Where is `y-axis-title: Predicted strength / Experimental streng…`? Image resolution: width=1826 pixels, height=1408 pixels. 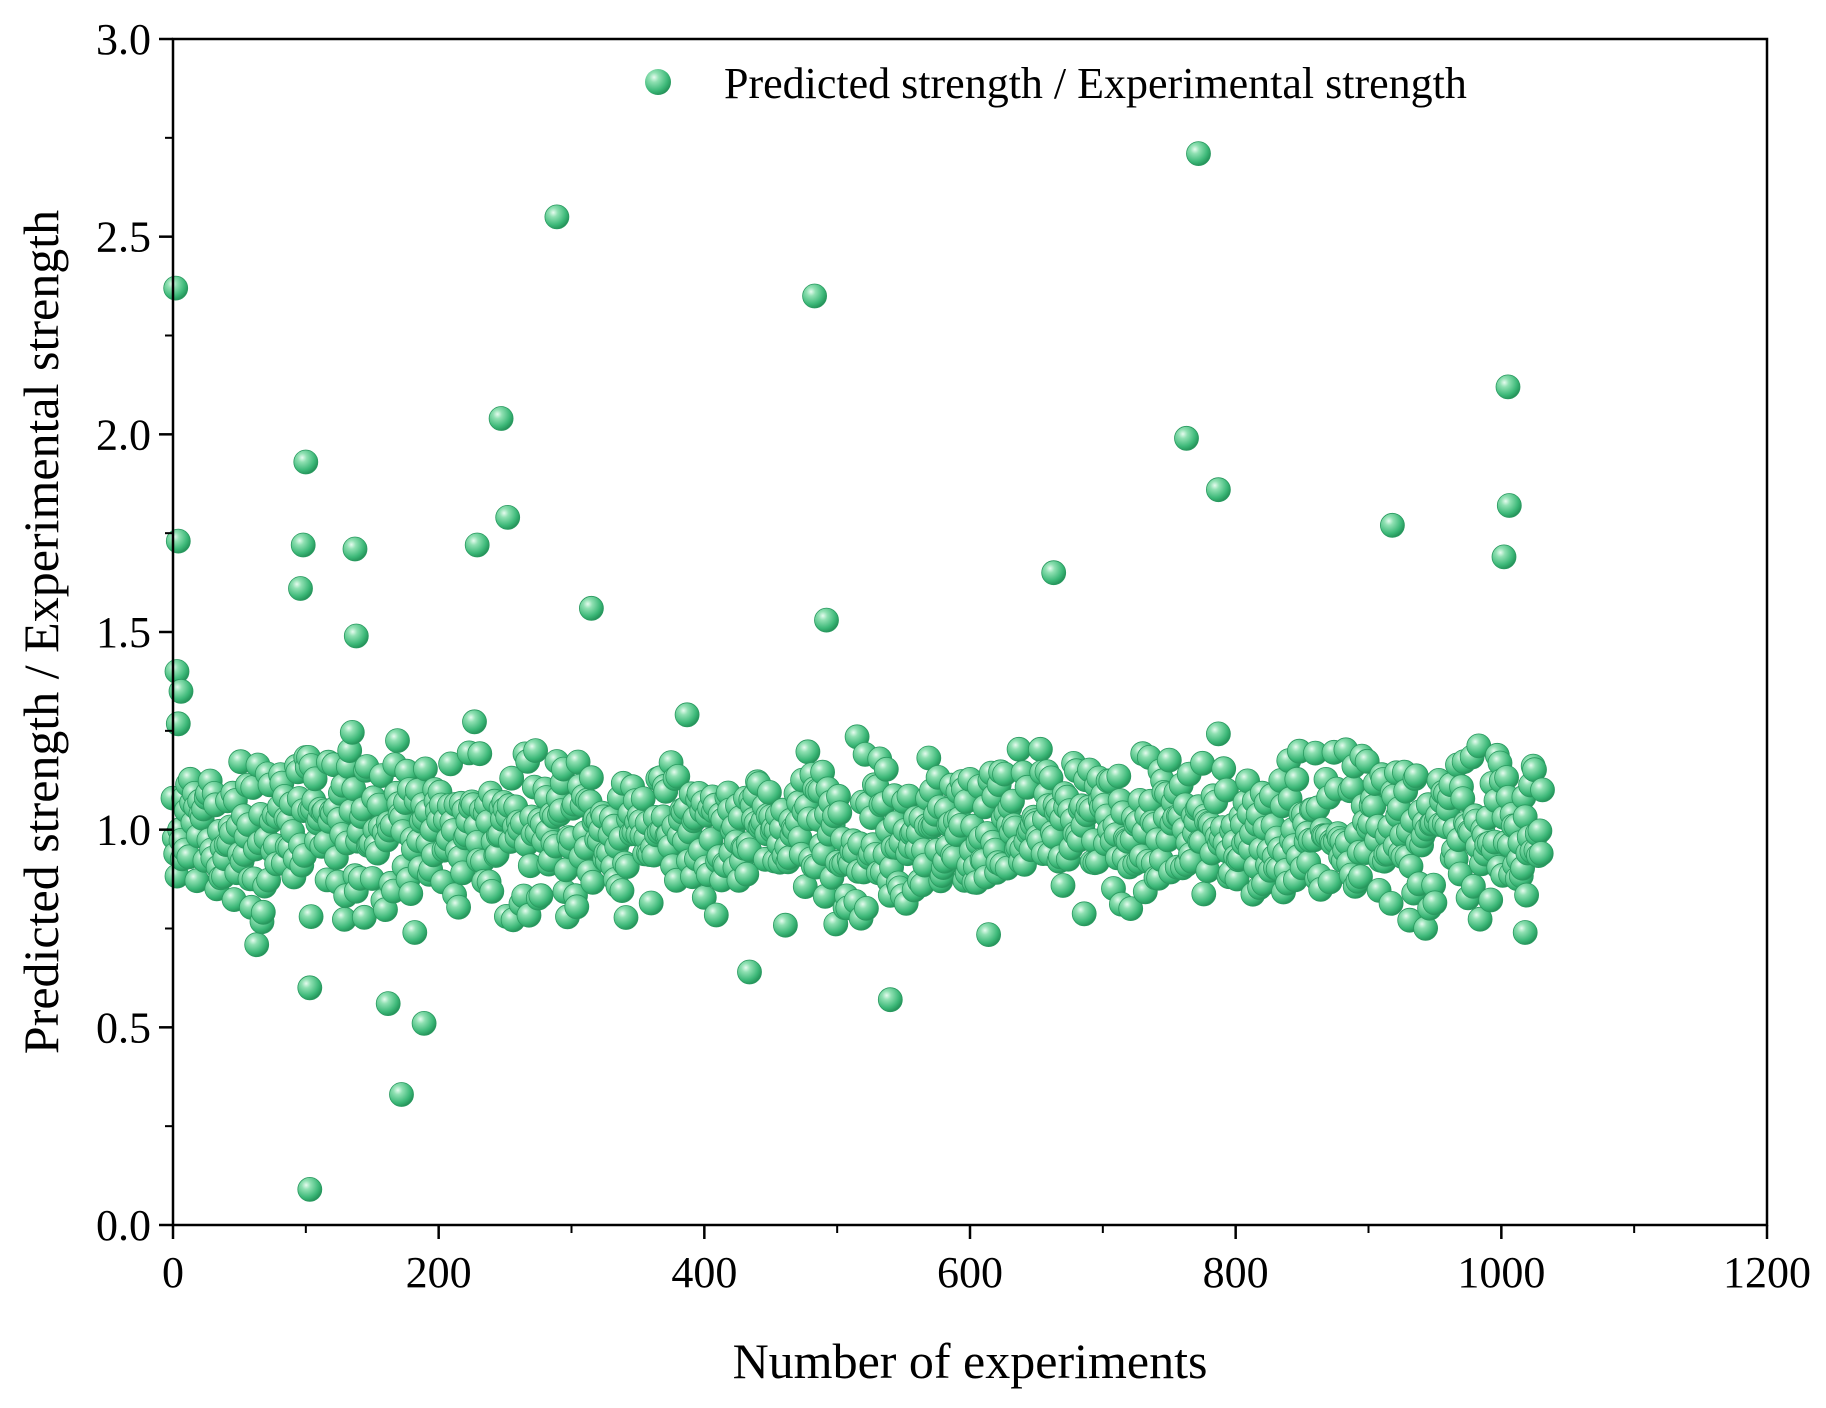 y-axis-title: Predicted strength / Experimental streng… is located at coordinates (41, 632).